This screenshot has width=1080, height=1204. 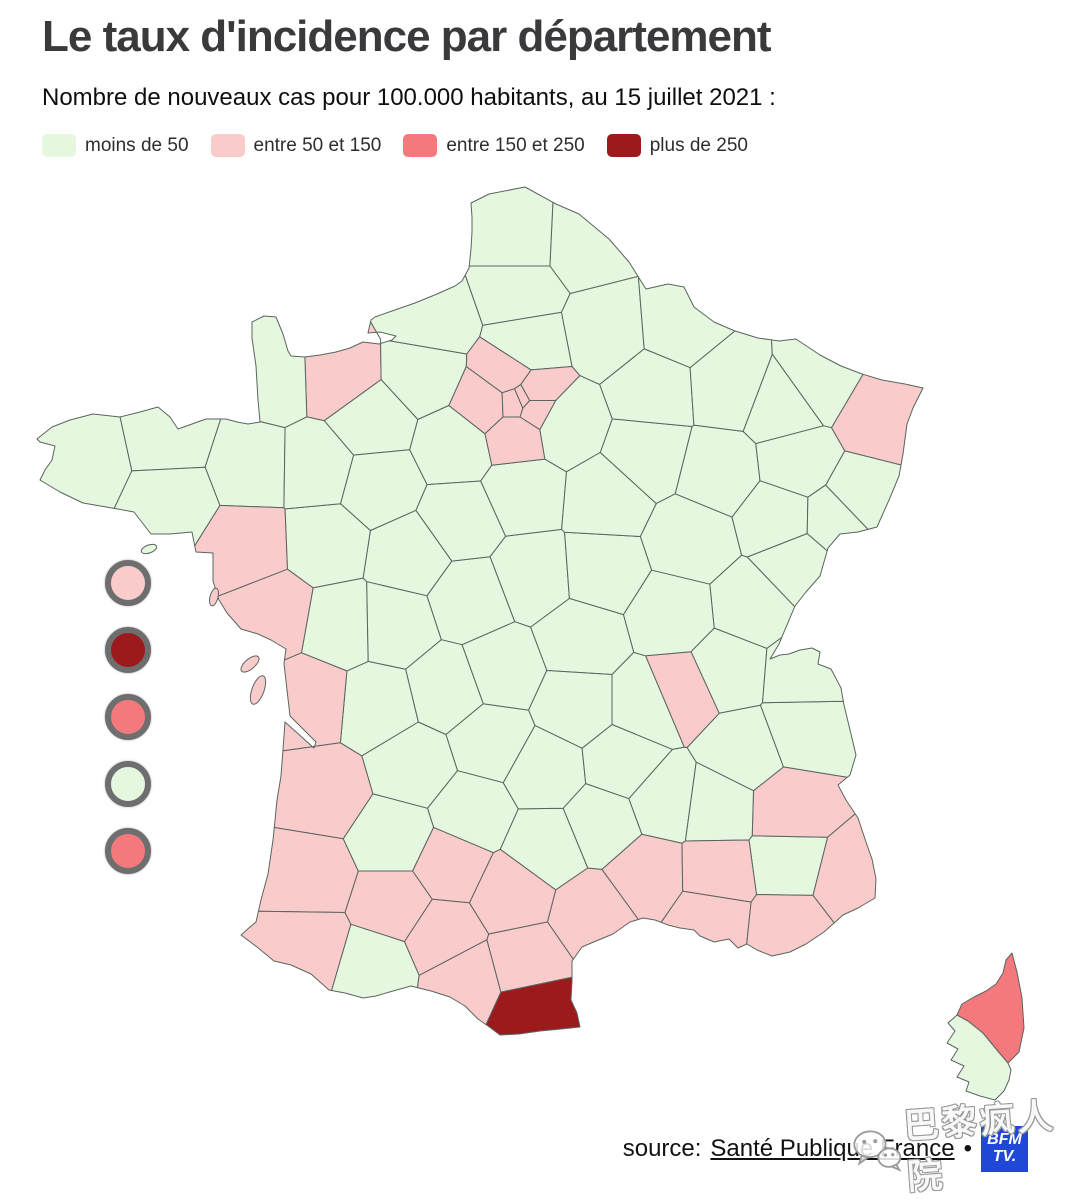 What do you see at coordinates (498, 365) in the screenshot?
I see `department-95: Val-d'Oise` at bounding box center [498, 365].